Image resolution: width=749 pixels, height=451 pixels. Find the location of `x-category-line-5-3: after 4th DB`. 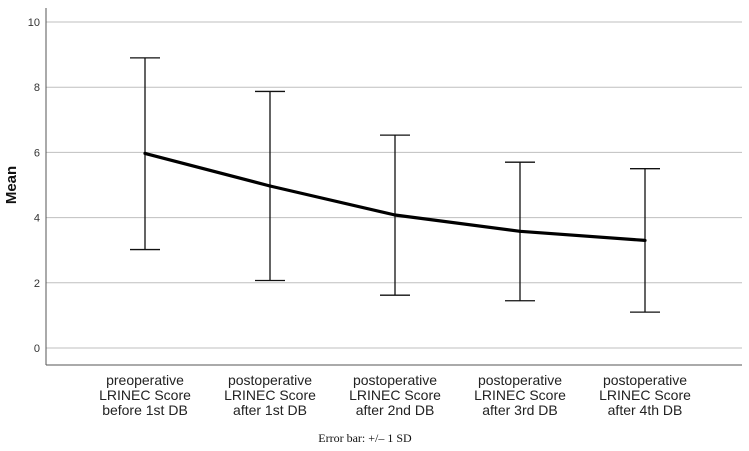

x-category-line-5-3: after 4th DB is located at coordinates (645, 410).